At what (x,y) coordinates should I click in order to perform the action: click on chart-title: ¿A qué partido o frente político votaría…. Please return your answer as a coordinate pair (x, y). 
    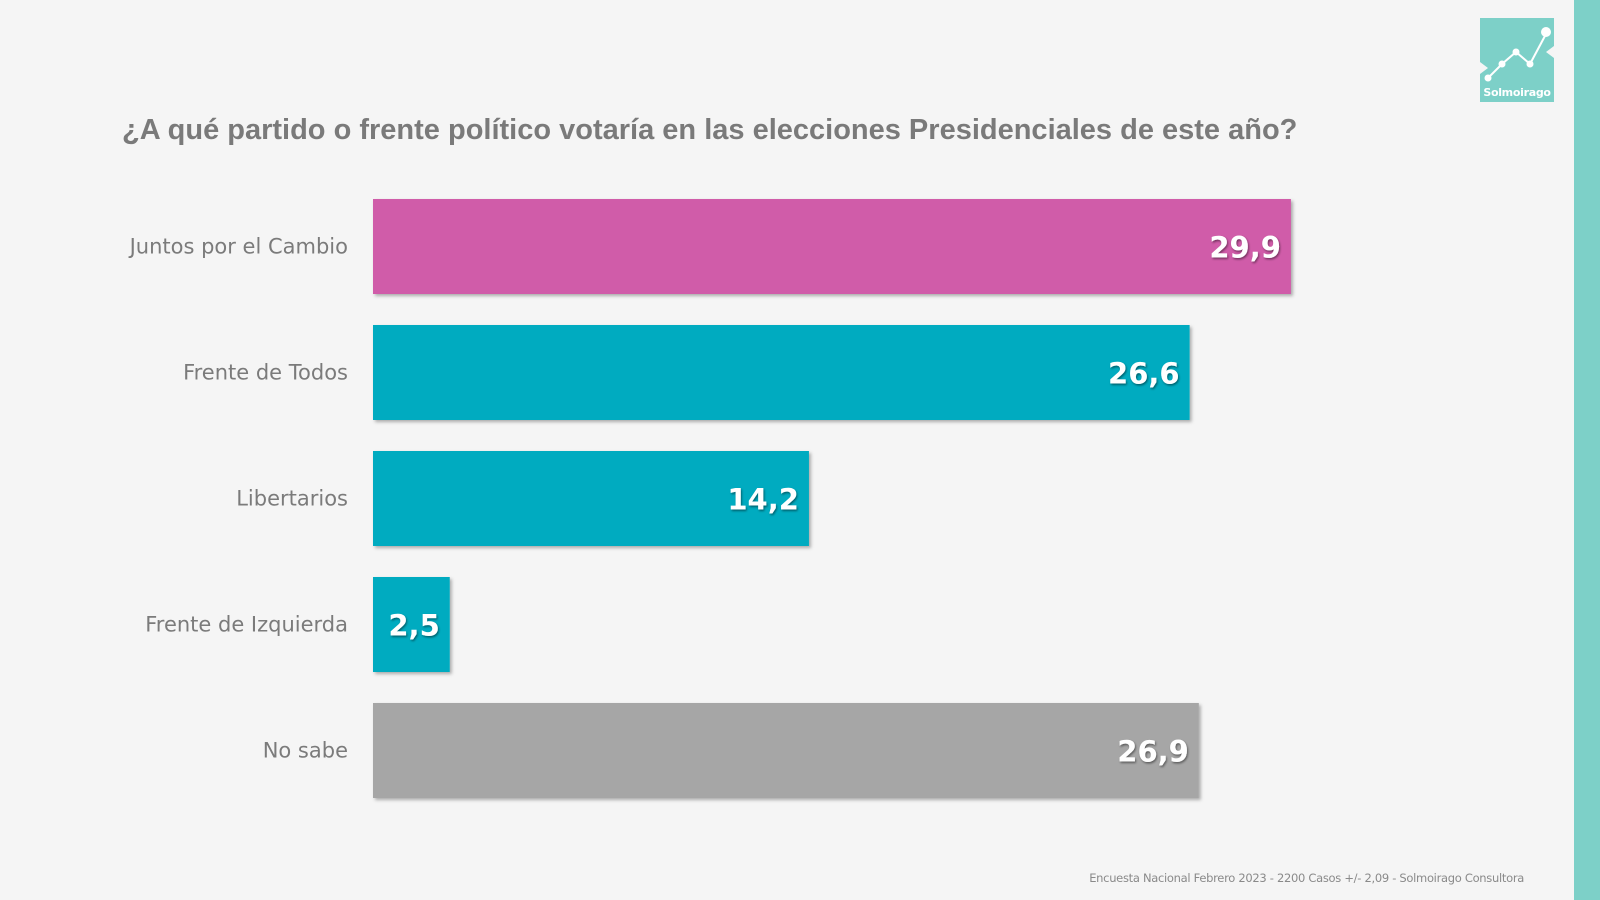
    Looking at the image, I should click on (710, 130).